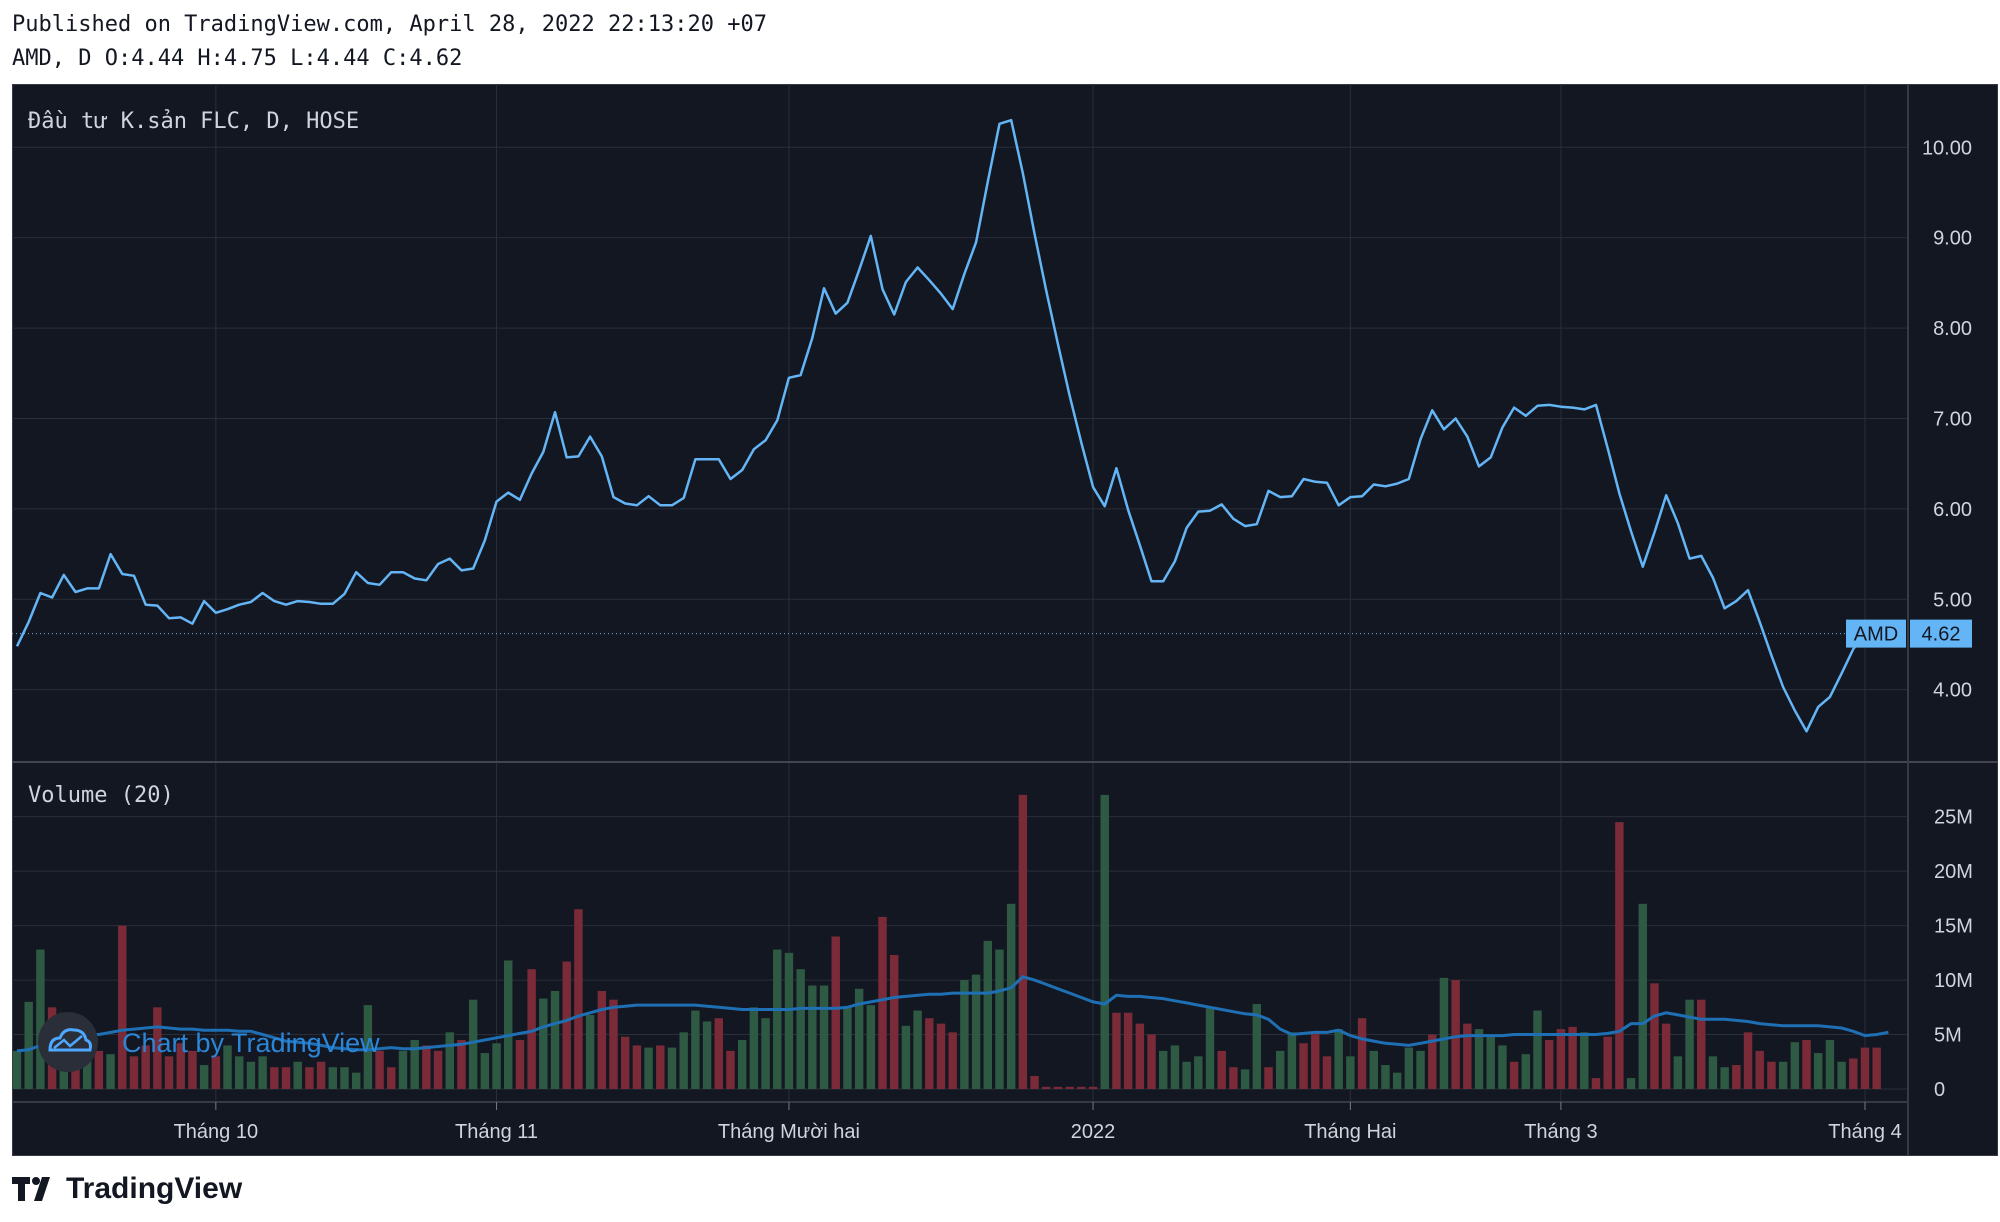 The image size is (2000, 1222). What do you see at coordinates (154, 1188) in the screenshot?
I see `tv-logo-text: TradingView` at bounding box center [154, 1188].